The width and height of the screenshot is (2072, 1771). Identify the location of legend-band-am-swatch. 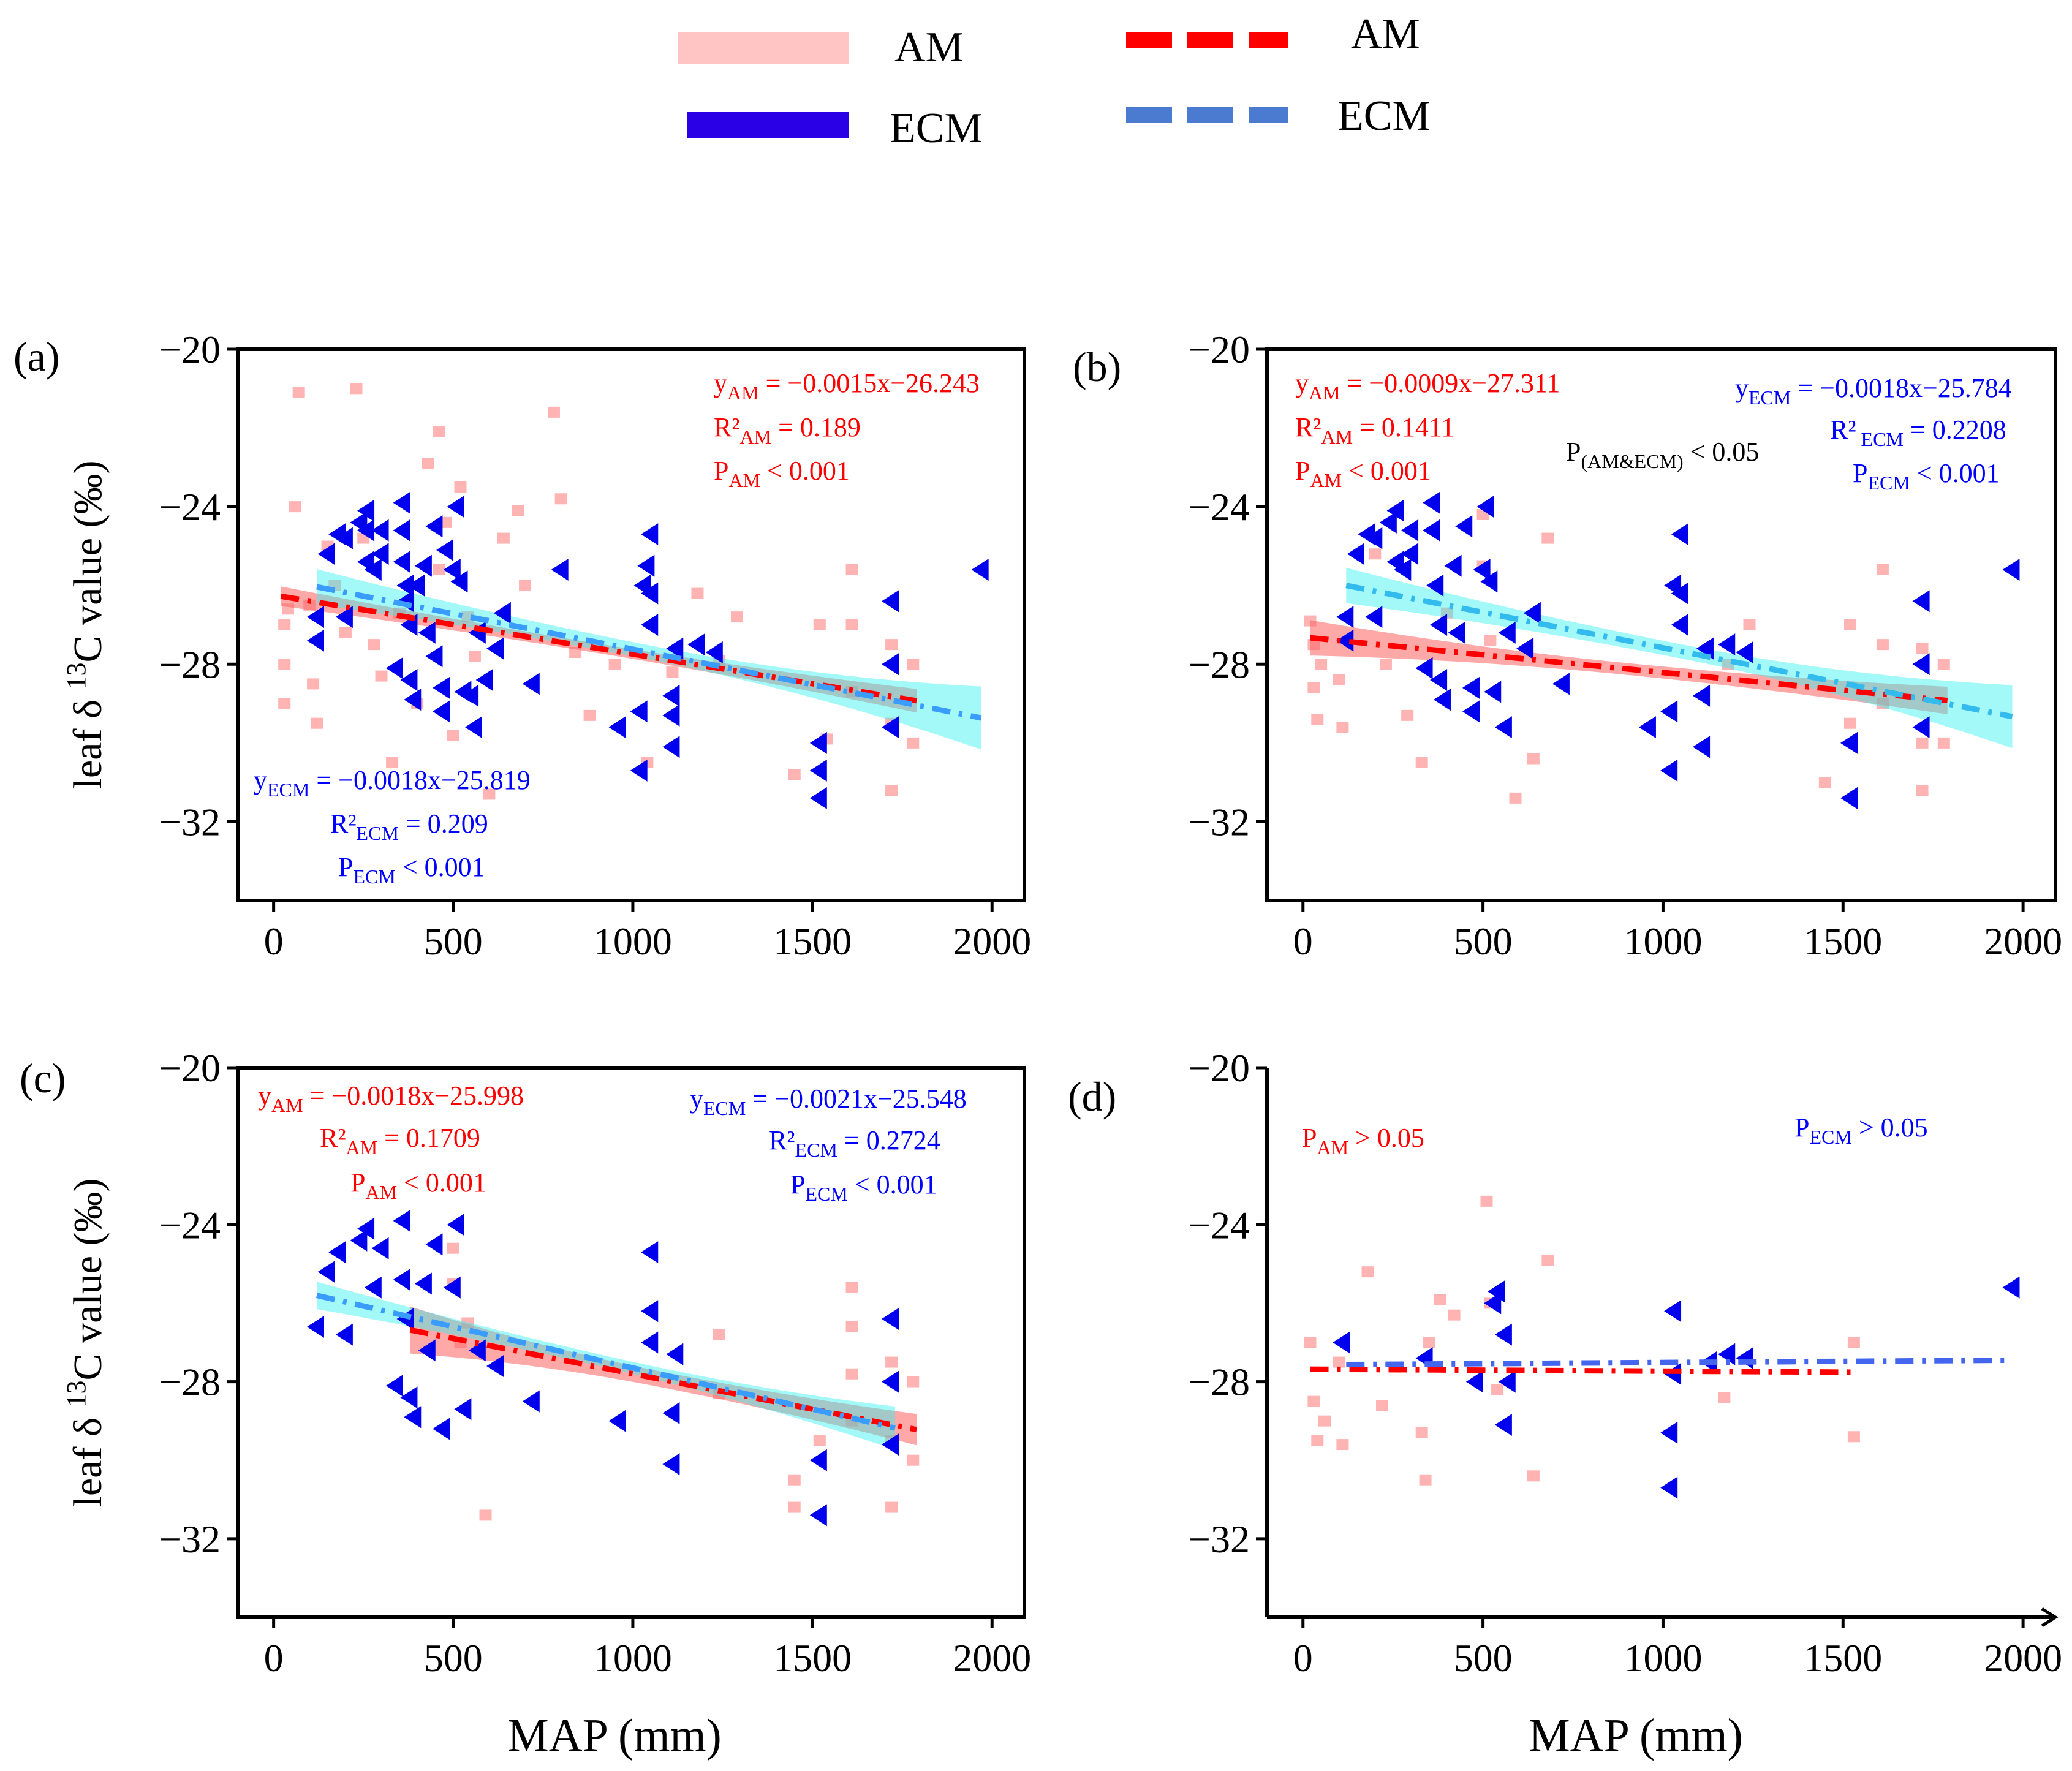
(763, 48).